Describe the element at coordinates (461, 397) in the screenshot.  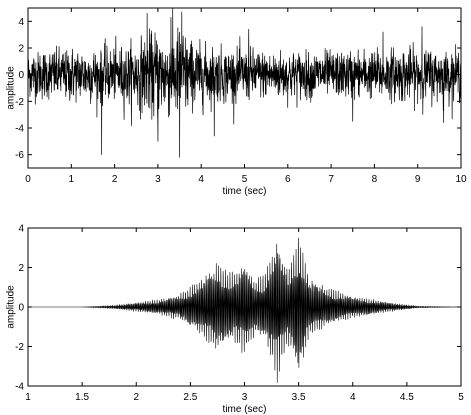
I see `bottom-plot-xtick-label: 5` at that location.